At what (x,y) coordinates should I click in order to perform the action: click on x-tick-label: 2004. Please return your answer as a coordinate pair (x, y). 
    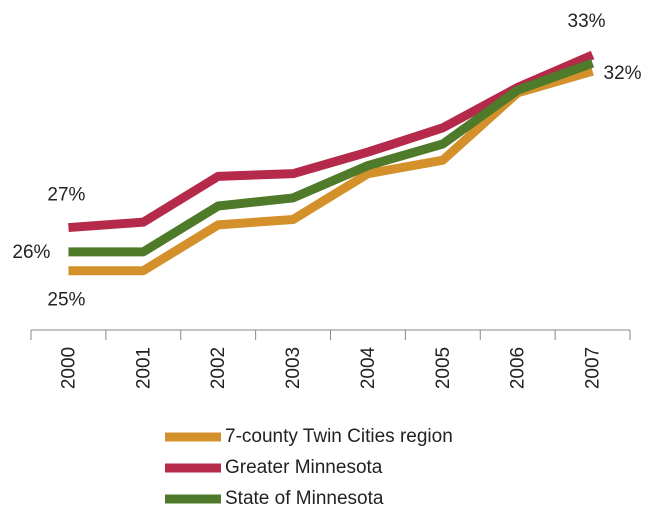
    Looking at the image, I should click on (368, 367).